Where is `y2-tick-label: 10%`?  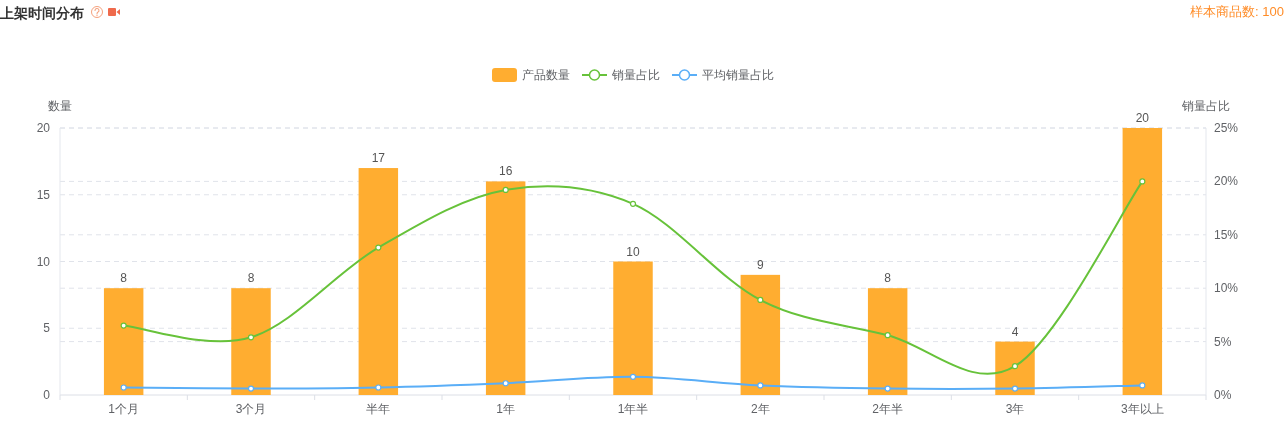
y2-tick-label: 10% is located at coordinates (1226, 288).